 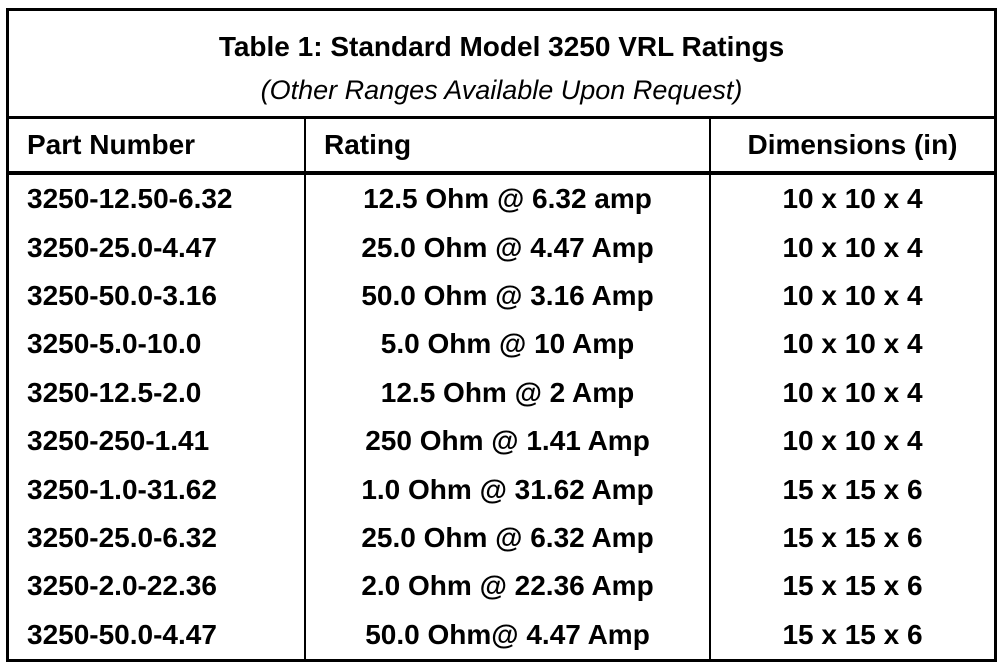 I want to click on table-cell: 5.0 Ohm @ 10 Amp, so click(x=507, y=344).